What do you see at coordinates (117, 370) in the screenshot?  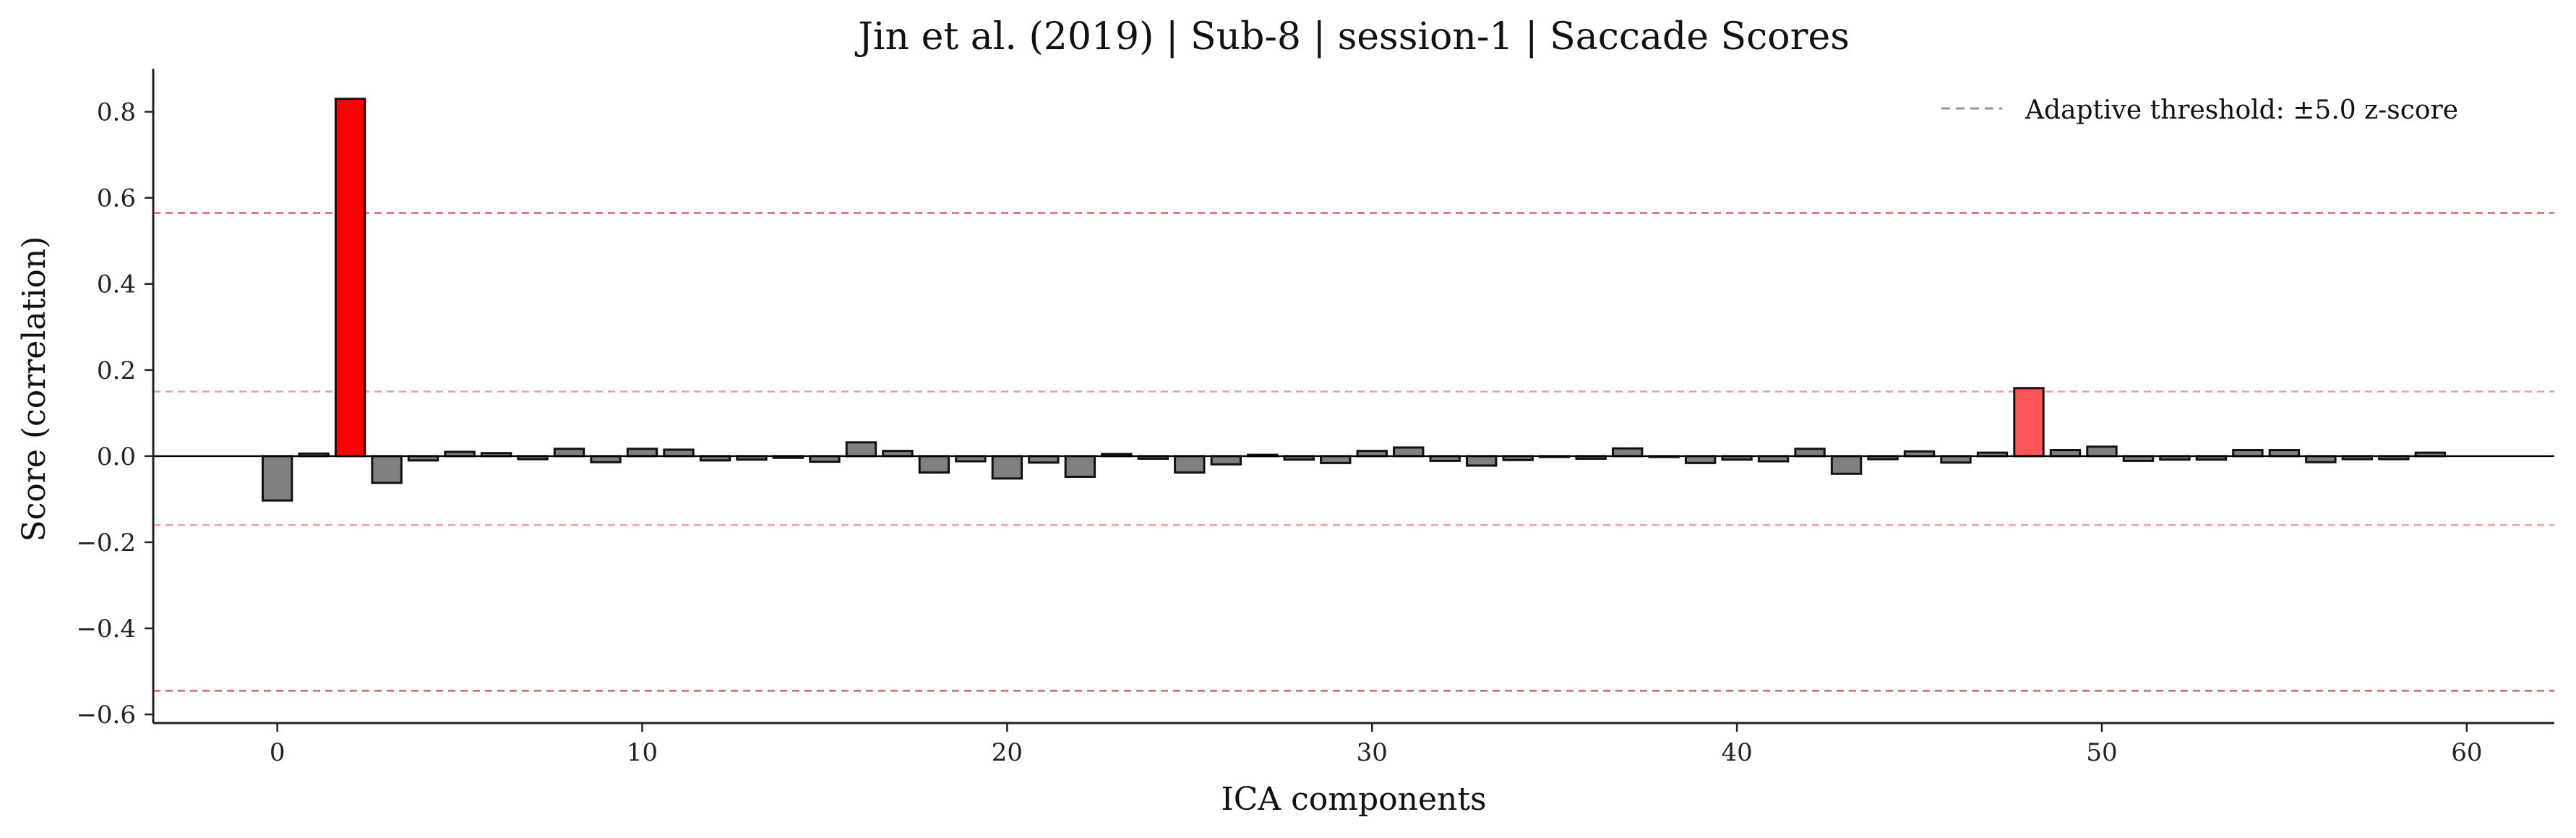 I see `y-tick-label-4: 0.2` at bounding box center [117, 370].